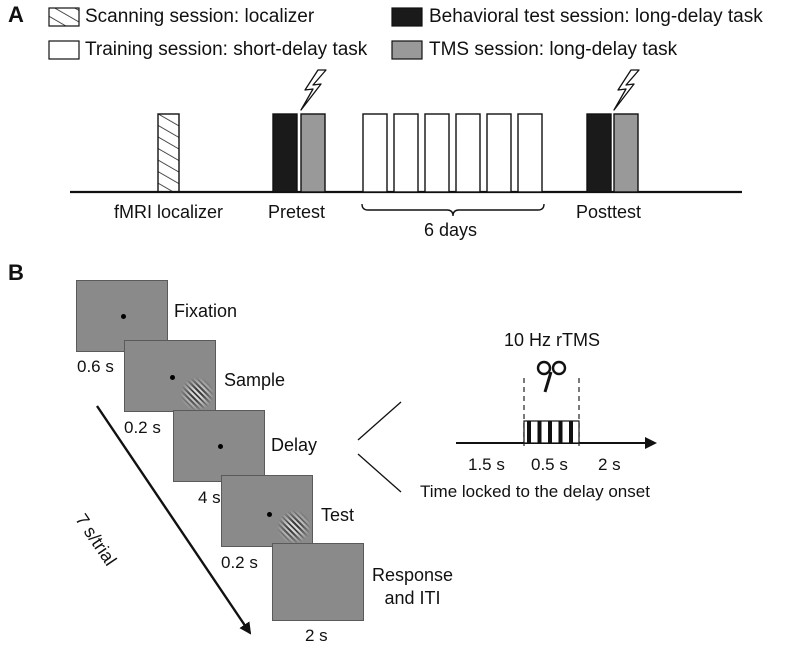  What do you see at coordinates (486, 464) in the screenshot?
I see `rtms-segment-pre: 1.5 s` at bounding box center [486, 464].